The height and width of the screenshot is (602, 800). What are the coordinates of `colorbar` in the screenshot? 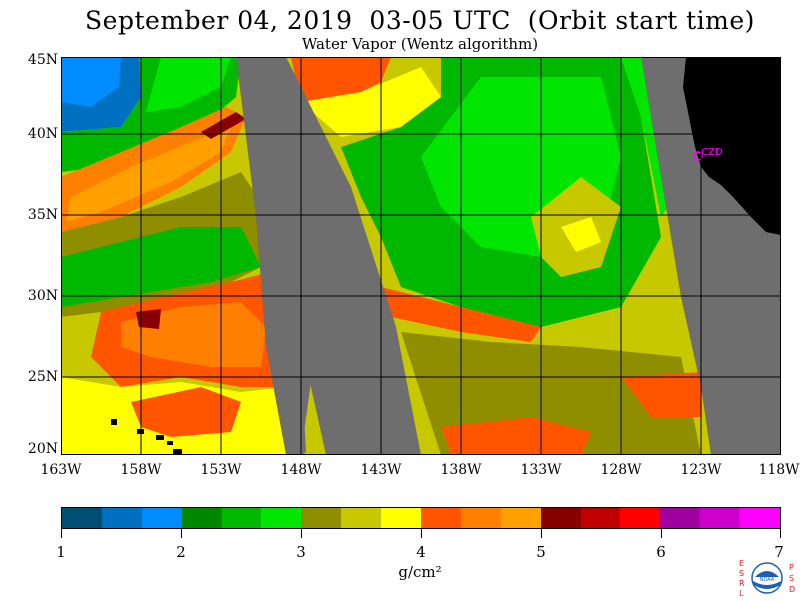 It's located at (421, 518).